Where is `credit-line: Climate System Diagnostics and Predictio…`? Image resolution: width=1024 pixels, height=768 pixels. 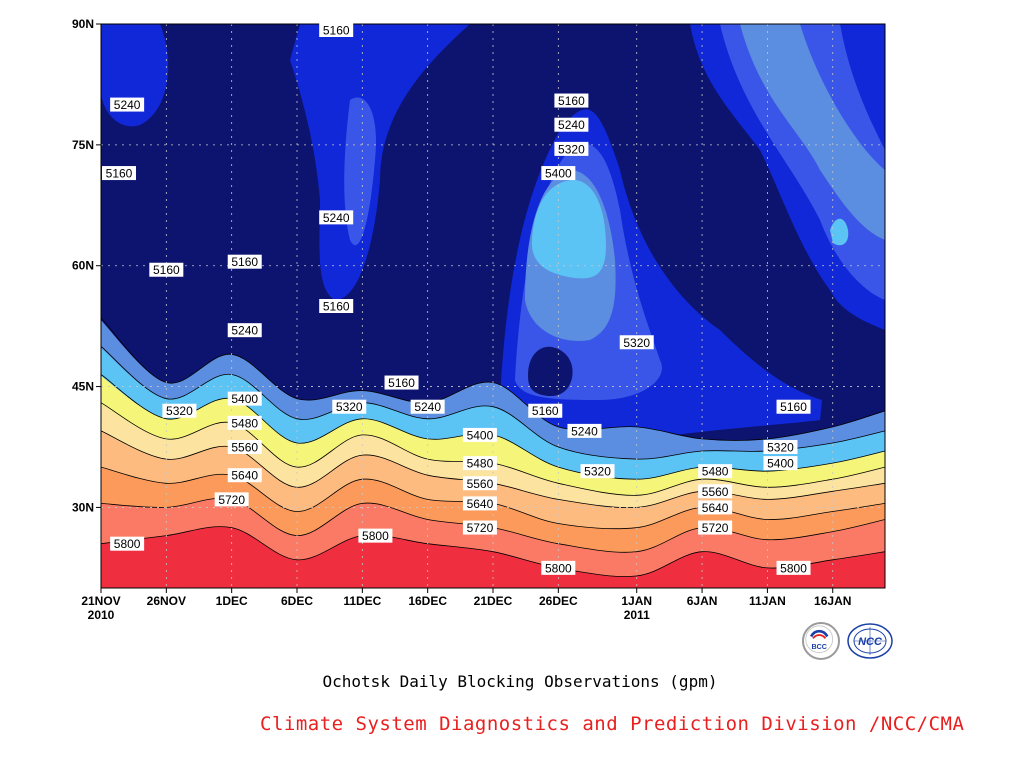 credit-line: Climate System Diagnostics and Predictio… is located at coordinates (612, 724).